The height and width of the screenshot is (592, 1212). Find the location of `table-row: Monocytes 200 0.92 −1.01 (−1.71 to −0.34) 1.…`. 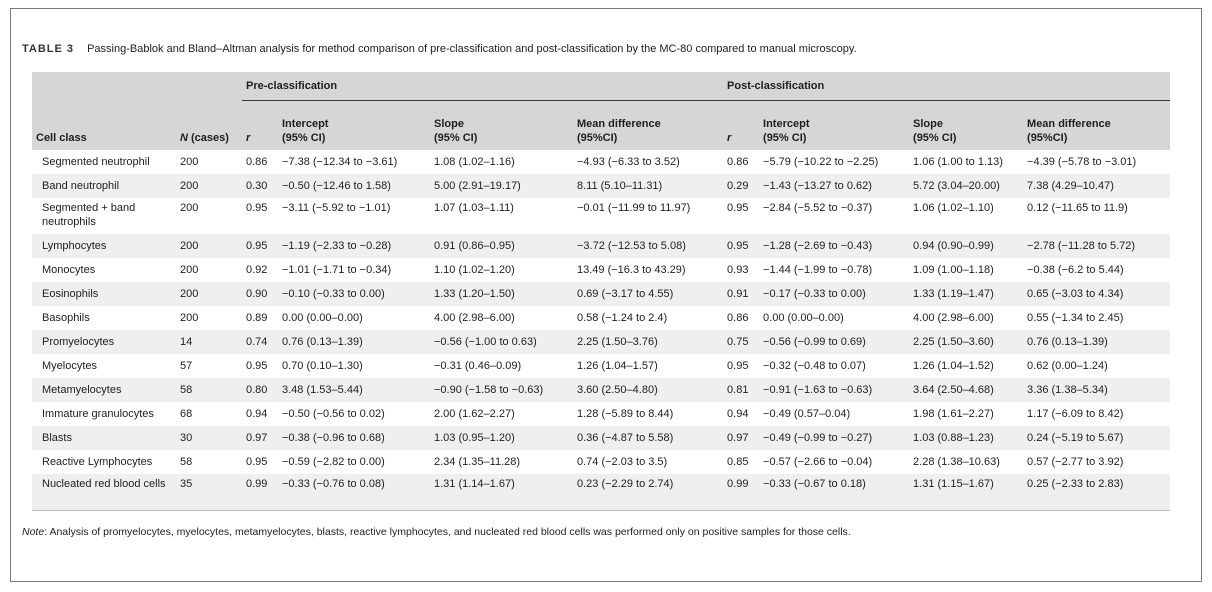

table-row: Monocytes 200 0.92 −1.01 (−1.71 to −0.34) 1.… is located at coordinates (601, 270).